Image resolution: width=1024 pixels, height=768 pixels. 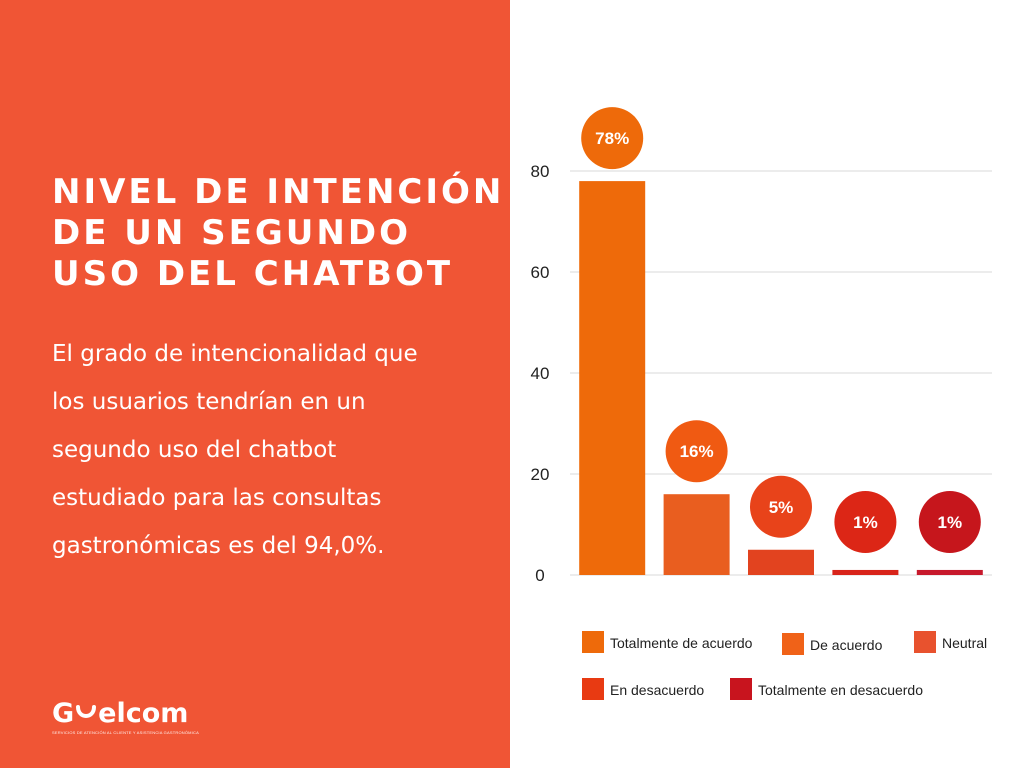 What do you see at coordinates (86, 711) in the screenshot?
I see `logo-u-icon` at bounding box center [86, 711].